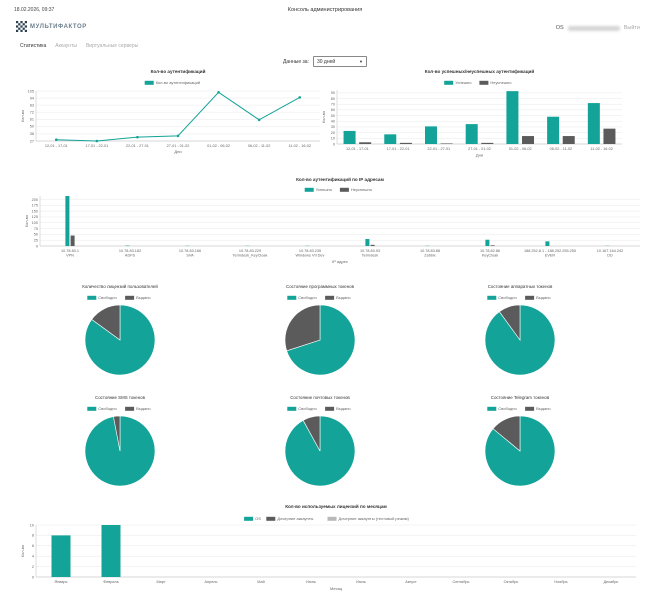  Describe the element at coordinates (35, 223) in the screenshot. I see `y-tick-label: 100` at that location.